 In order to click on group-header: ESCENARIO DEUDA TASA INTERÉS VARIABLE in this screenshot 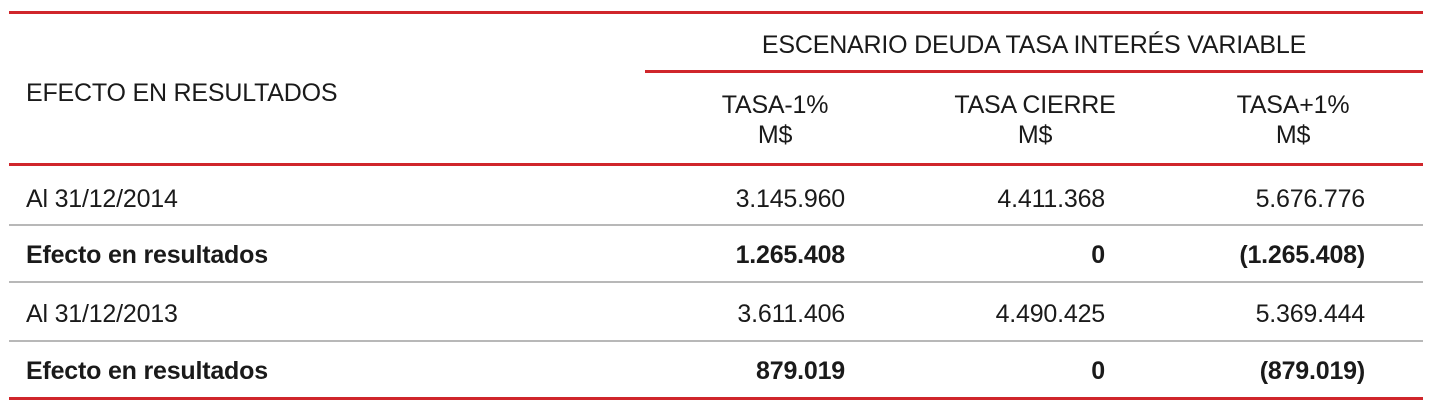, I will do `click(1034, 45)`.